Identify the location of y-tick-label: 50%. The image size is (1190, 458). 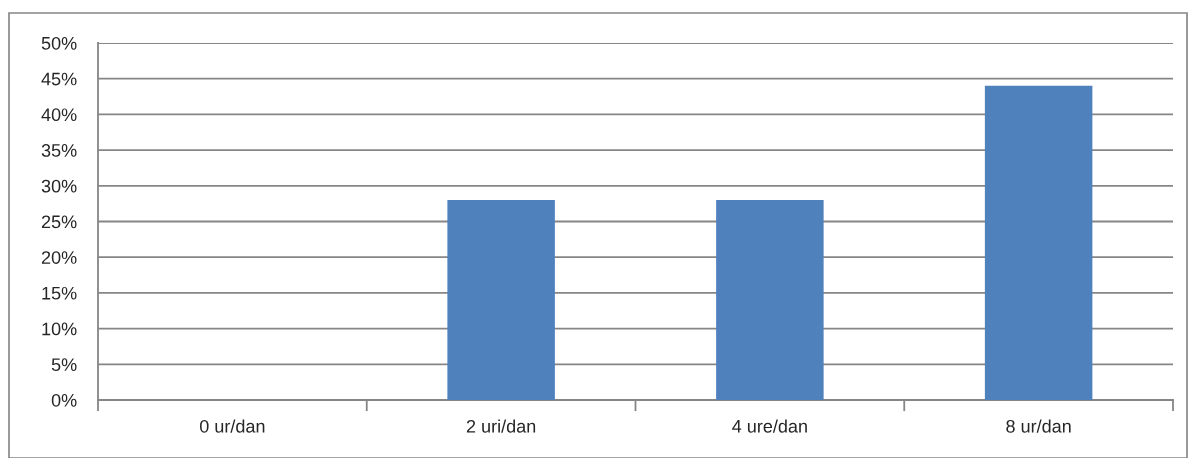
(59, 43).